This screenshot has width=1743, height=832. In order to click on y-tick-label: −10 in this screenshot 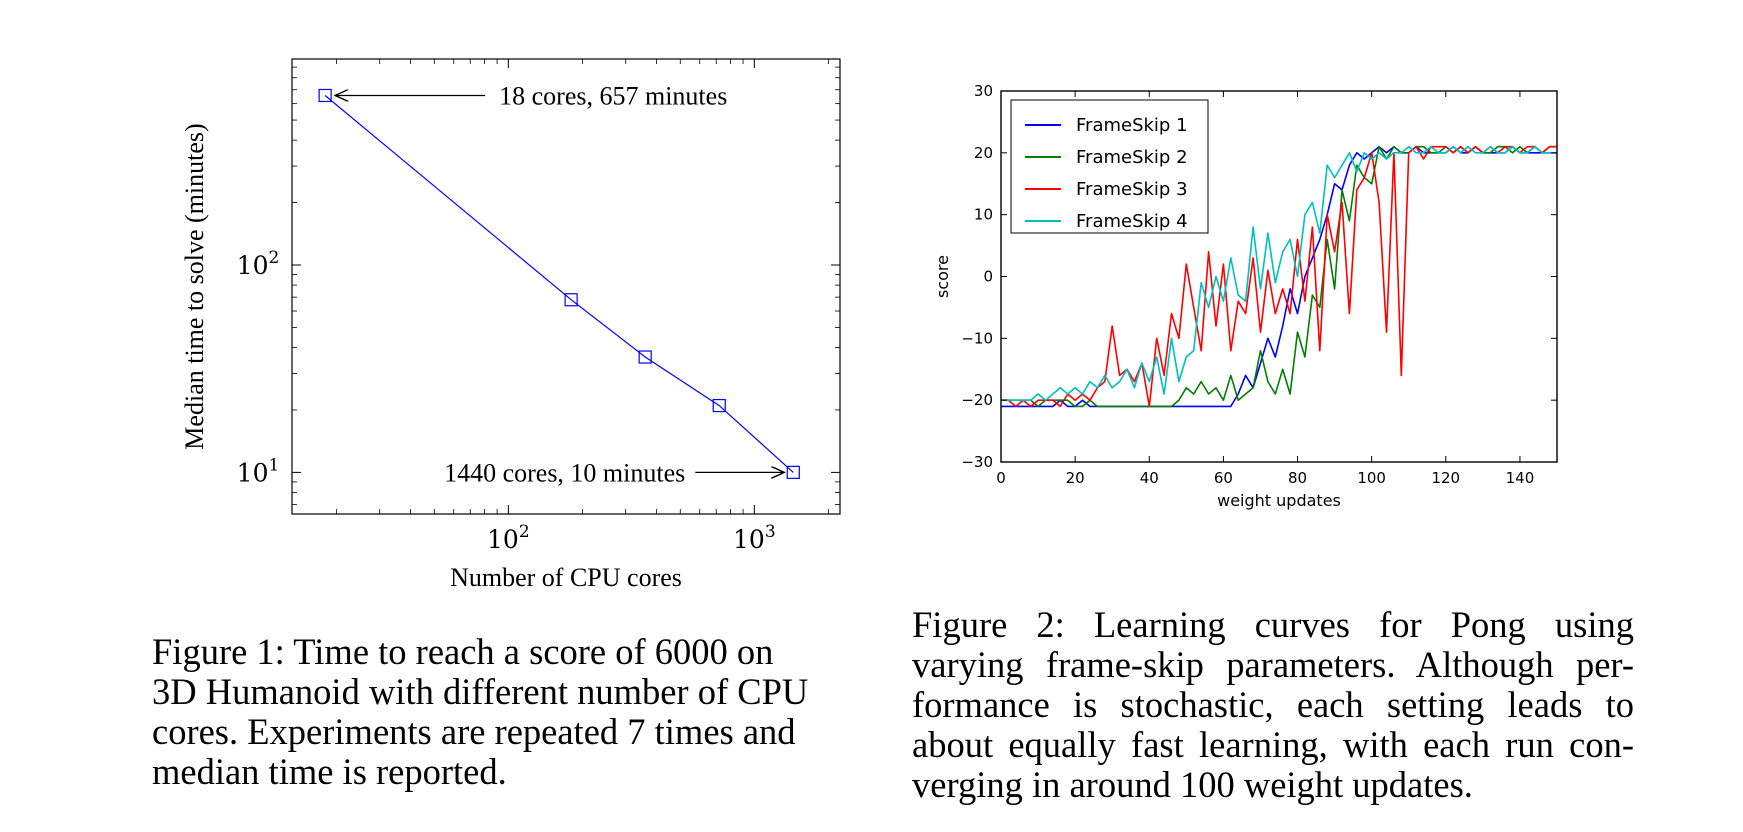, I will do `click(977, 338)`.